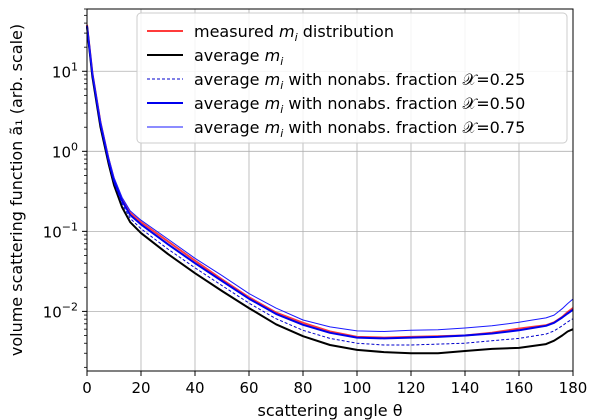 The height and width of the screenshot is (420, 591). Describe the element at coordinates (573, 388) in the screenshot. I see `x-tick-label: 180` at that location.